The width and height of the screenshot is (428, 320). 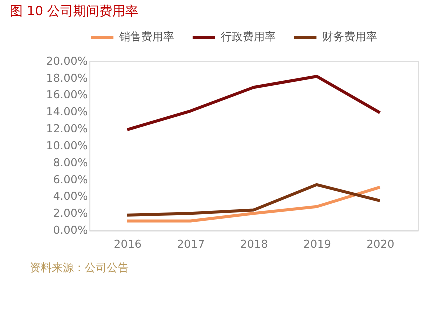 I want to click on x-tick-label: 2017, so click(x=191, y=244).